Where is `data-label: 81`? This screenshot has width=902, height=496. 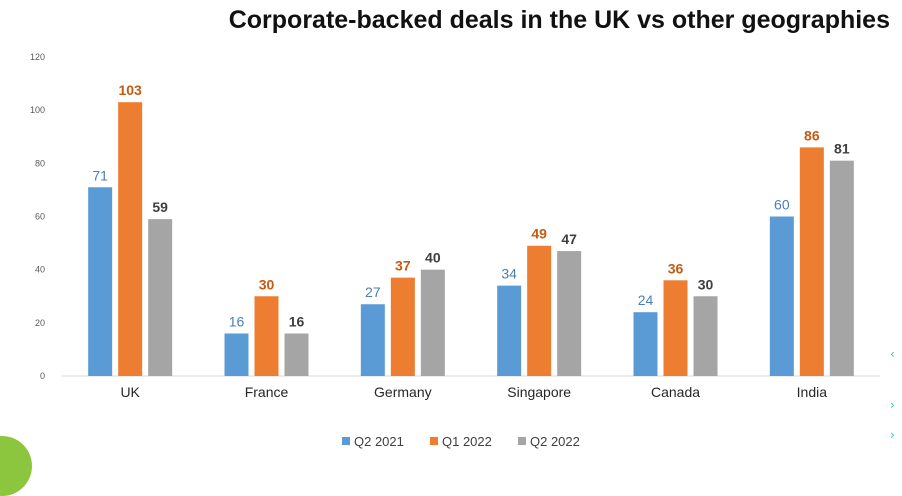 data-label: 81 is located at coordinates (842, 149).